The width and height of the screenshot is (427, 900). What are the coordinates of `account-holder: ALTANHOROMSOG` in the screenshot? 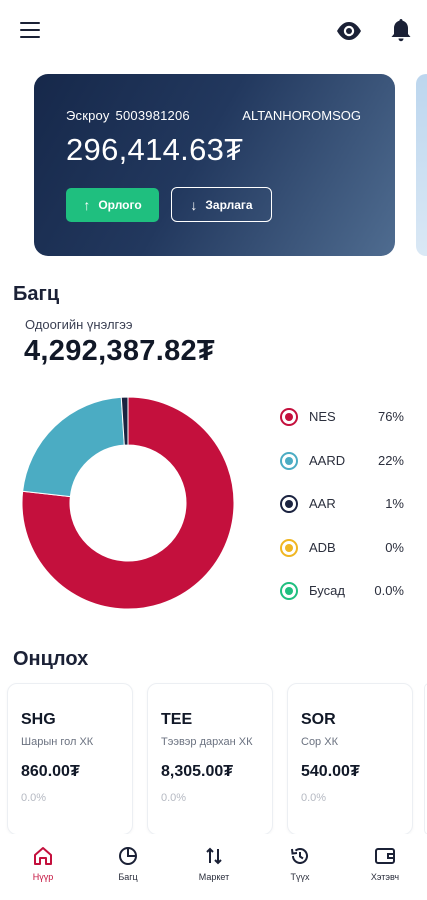 It's located at (301, 115).